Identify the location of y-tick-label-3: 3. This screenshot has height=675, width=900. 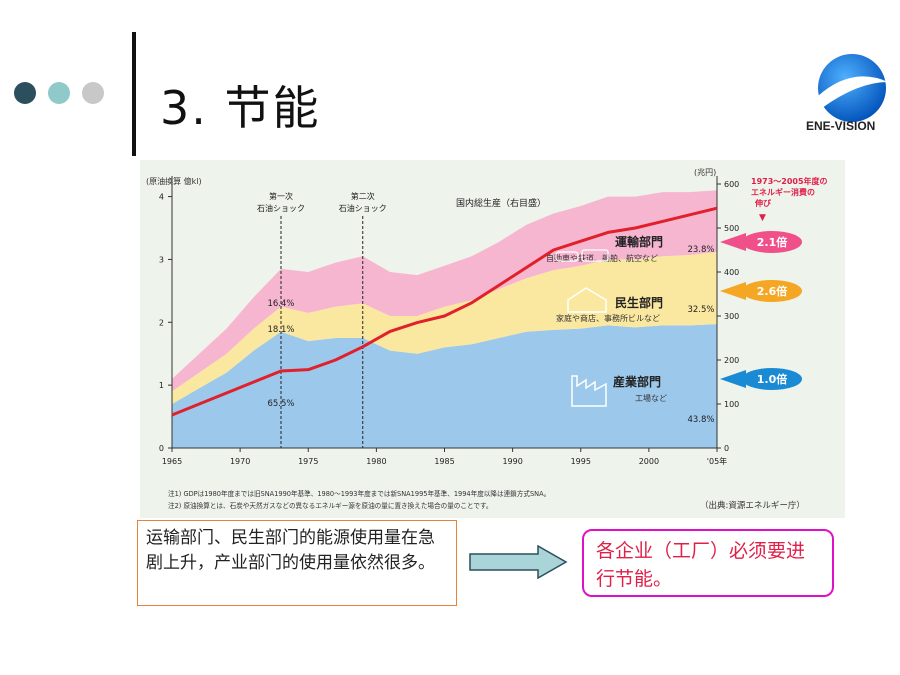
(161, 259).